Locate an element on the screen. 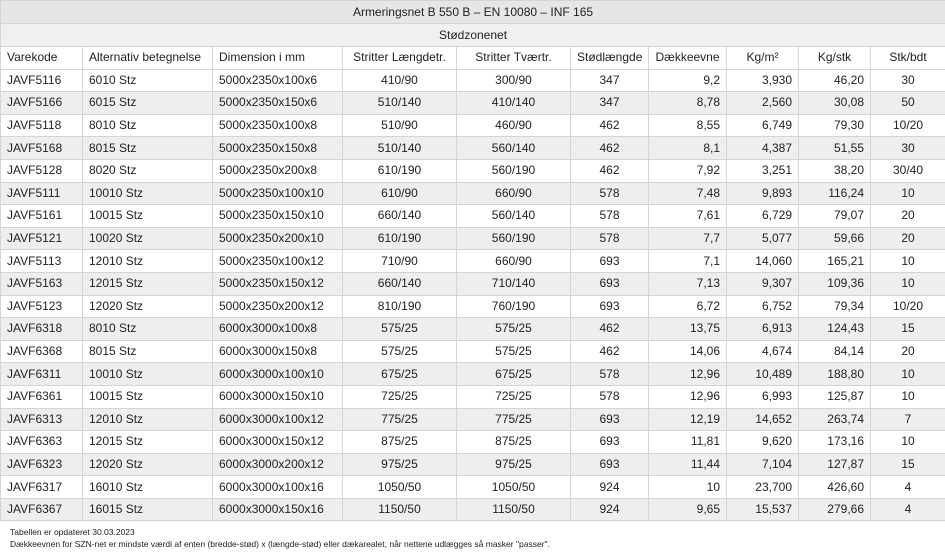 This screenshot has width=945, height=555. cell-kg-m2: 6,752 is located at coordinates (762, 306).